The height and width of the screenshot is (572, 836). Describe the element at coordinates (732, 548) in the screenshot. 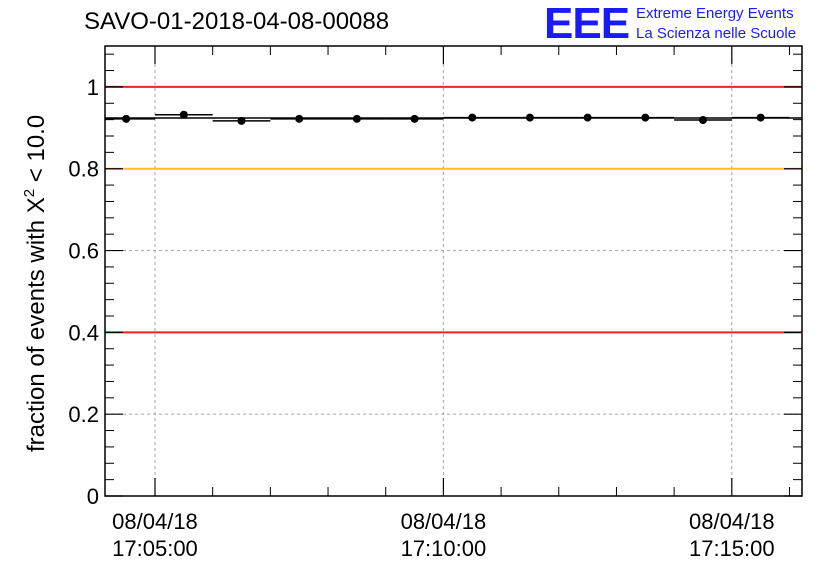

I see `x-tick-label-time: 17:15:00` at that location.